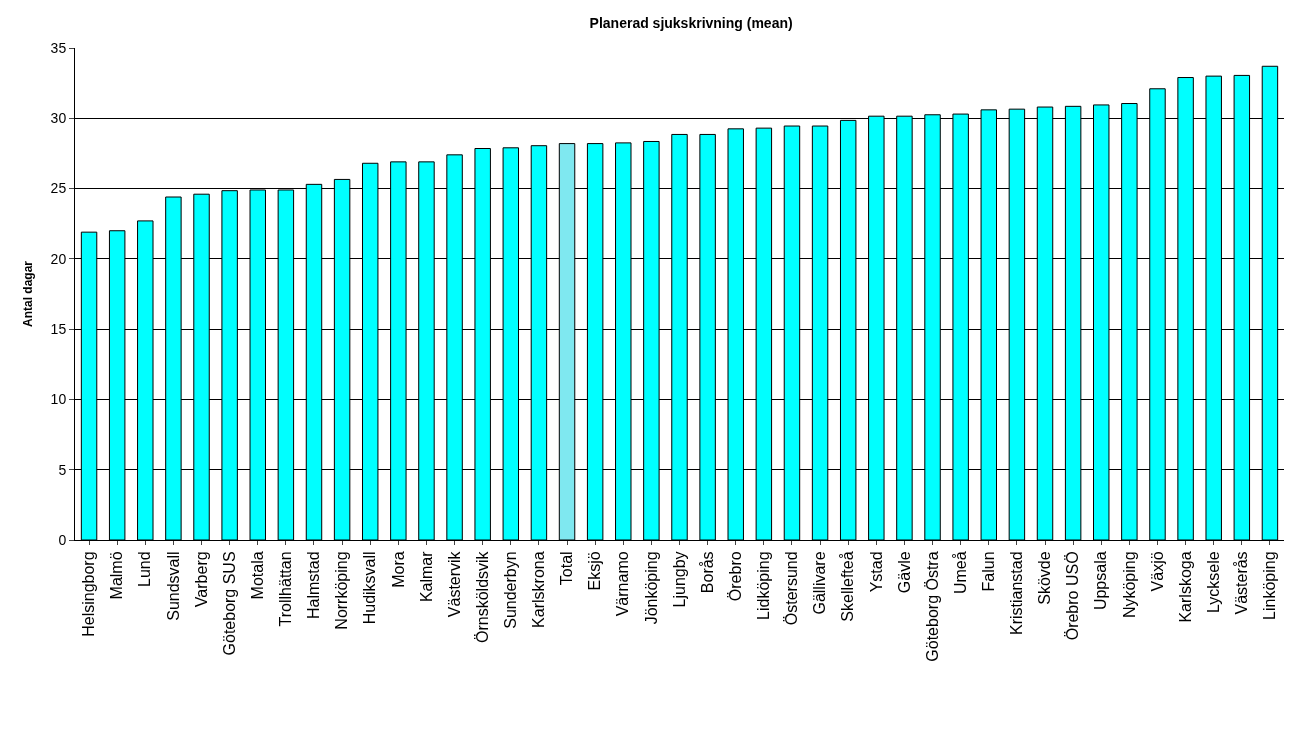  I want to click on x-tick-label: Gällivare, so click(820, 583).